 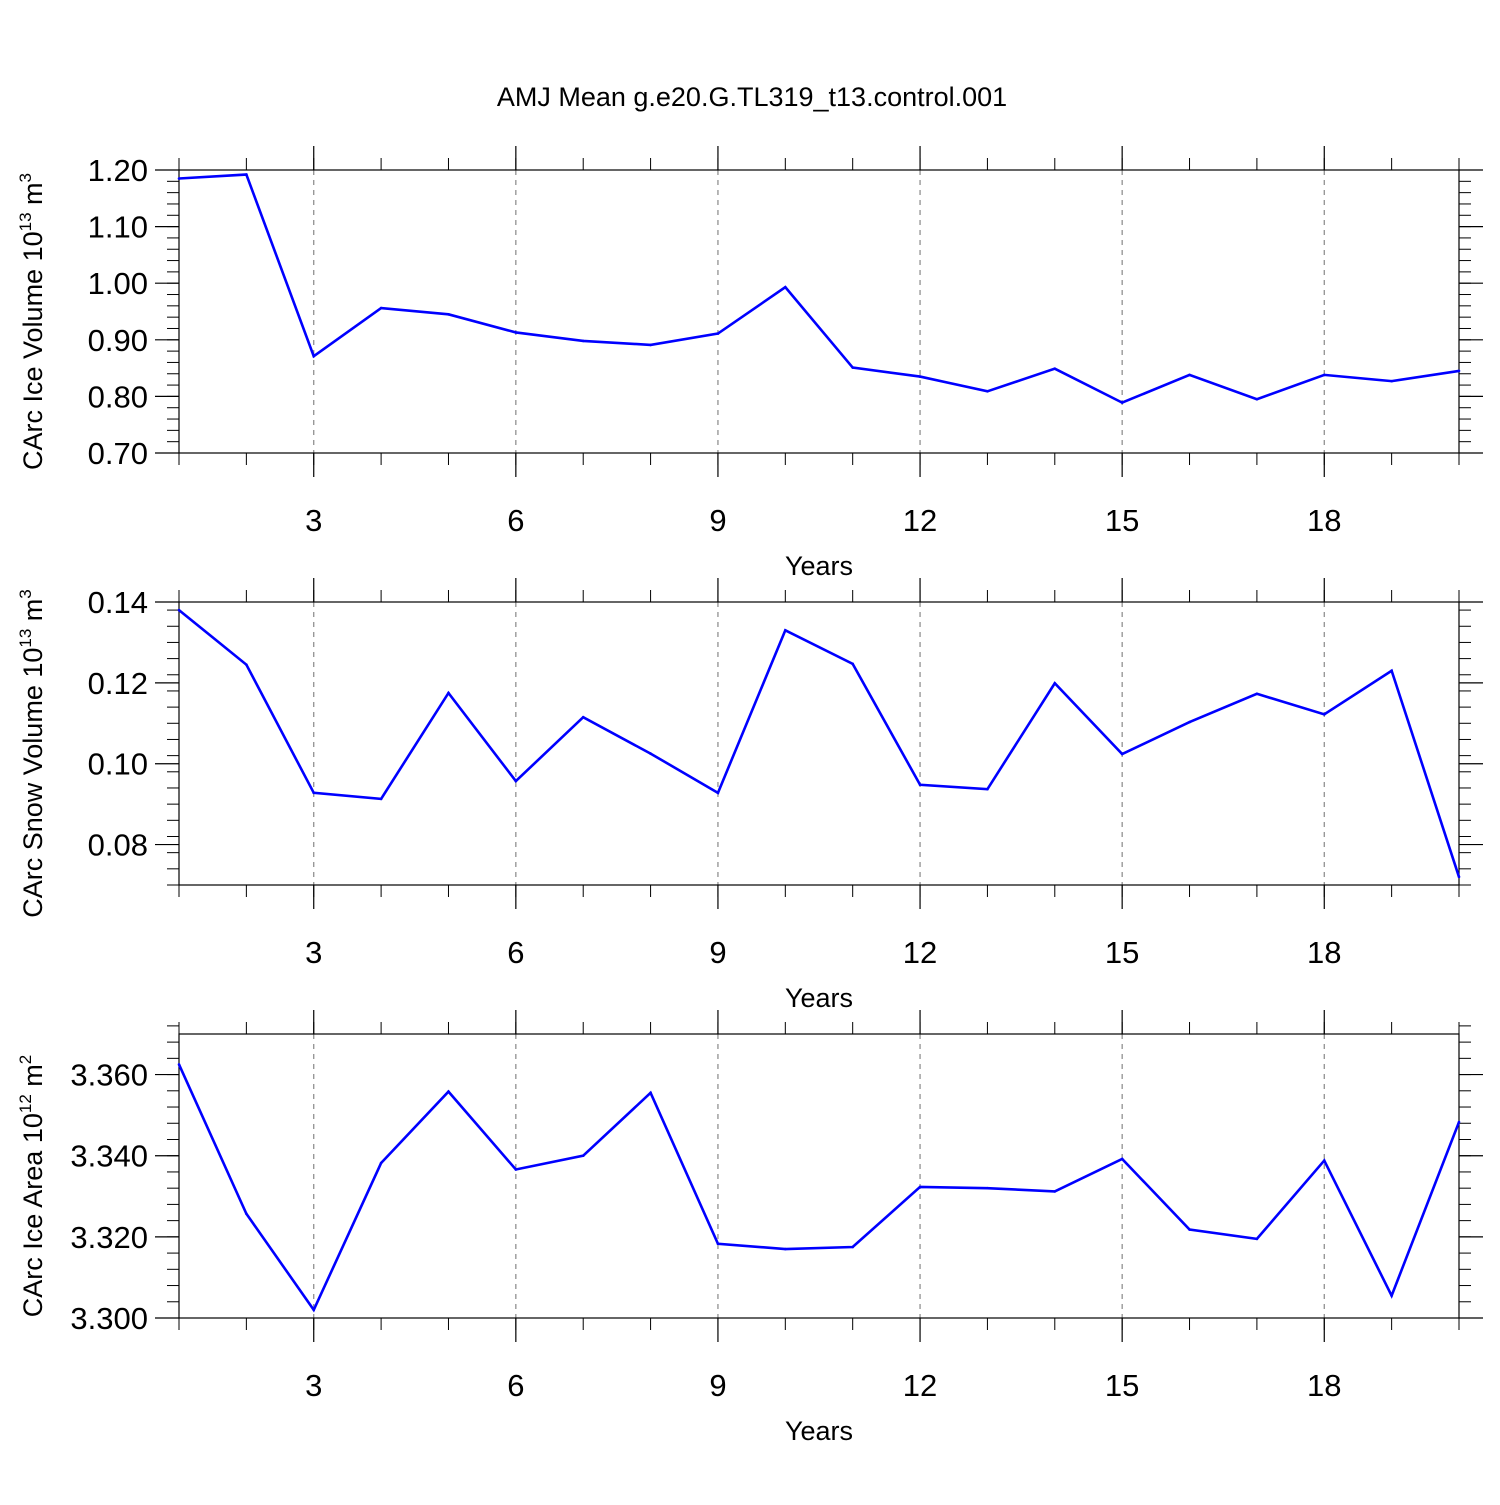 I want to click on y-axis-label-exponent: 12, so click(x=25, y=1103).